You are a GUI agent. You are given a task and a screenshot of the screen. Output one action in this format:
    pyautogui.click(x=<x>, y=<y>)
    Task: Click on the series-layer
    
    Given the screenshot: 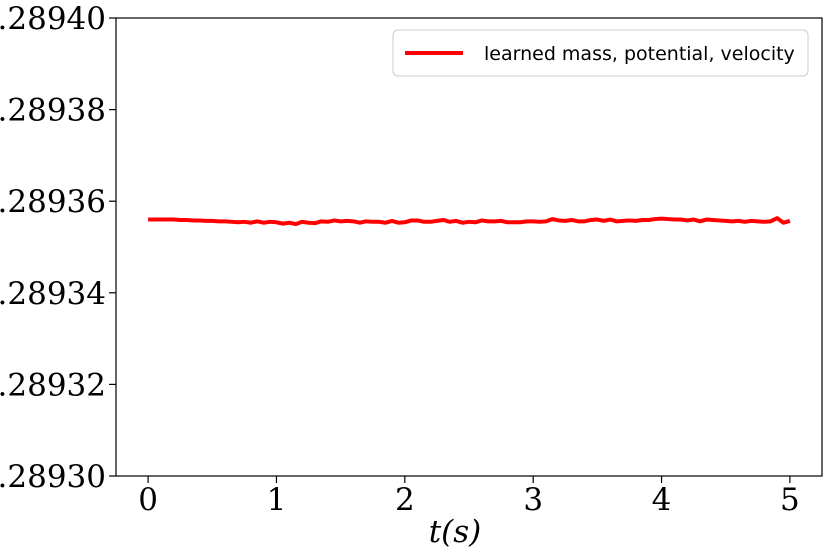 What is the action you would take?
    pyautogui.click(x=469, y=221)
    